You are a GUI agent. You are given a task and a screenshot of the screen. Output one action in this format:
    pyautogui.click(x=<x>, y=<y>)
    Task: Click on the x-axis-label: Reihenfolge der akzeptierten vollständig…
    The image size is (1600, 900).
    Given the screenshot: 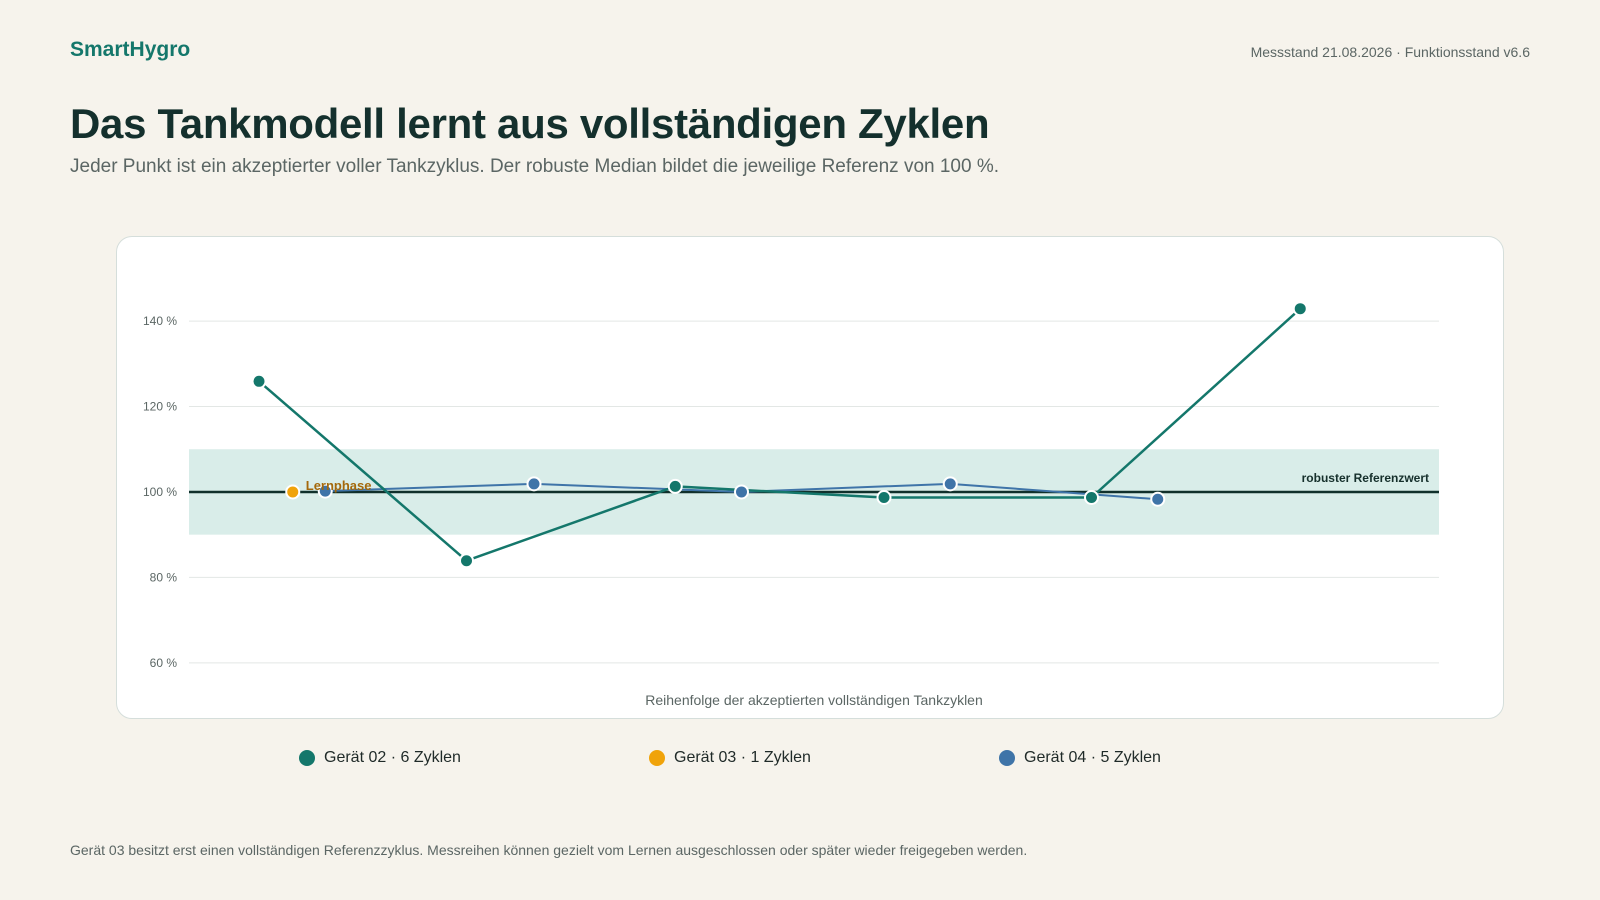 What is the action you would take?
    pyautogui.click(x=814, y=700)
    